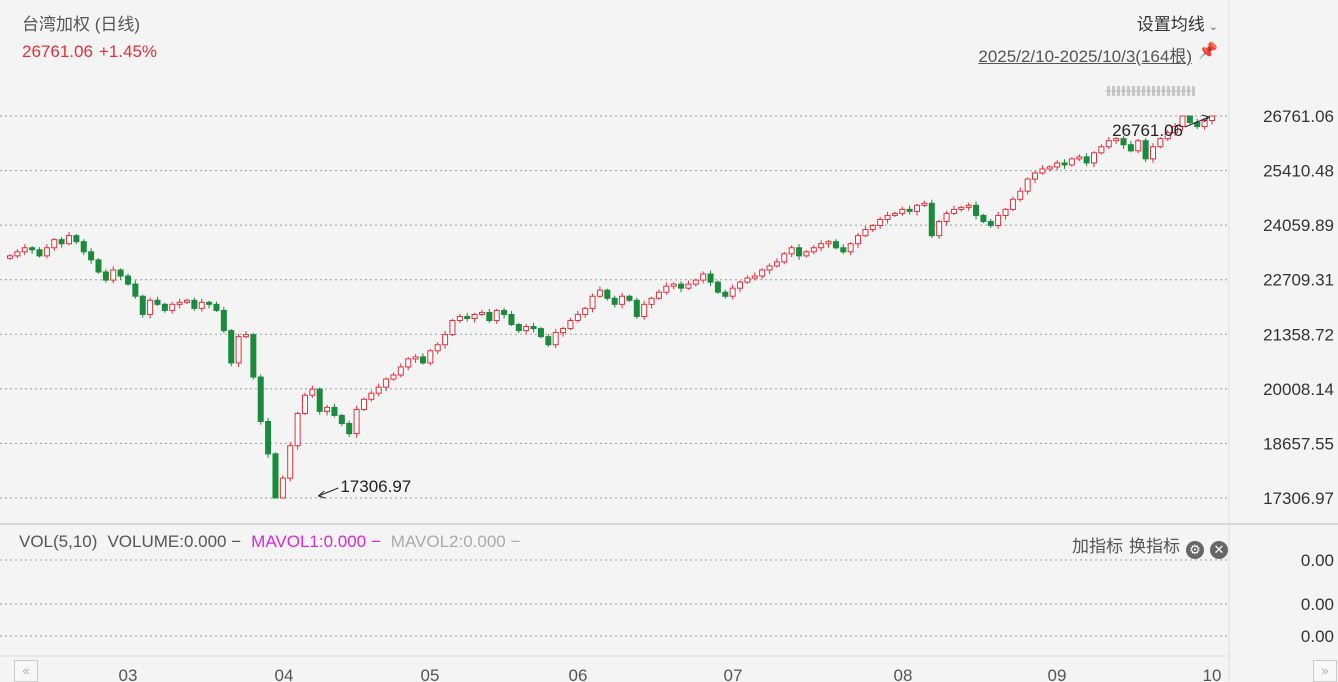 The width and height of the screenshot is (1338, 682). I want to click on x-tick-label: 09, so click(1057, 673).